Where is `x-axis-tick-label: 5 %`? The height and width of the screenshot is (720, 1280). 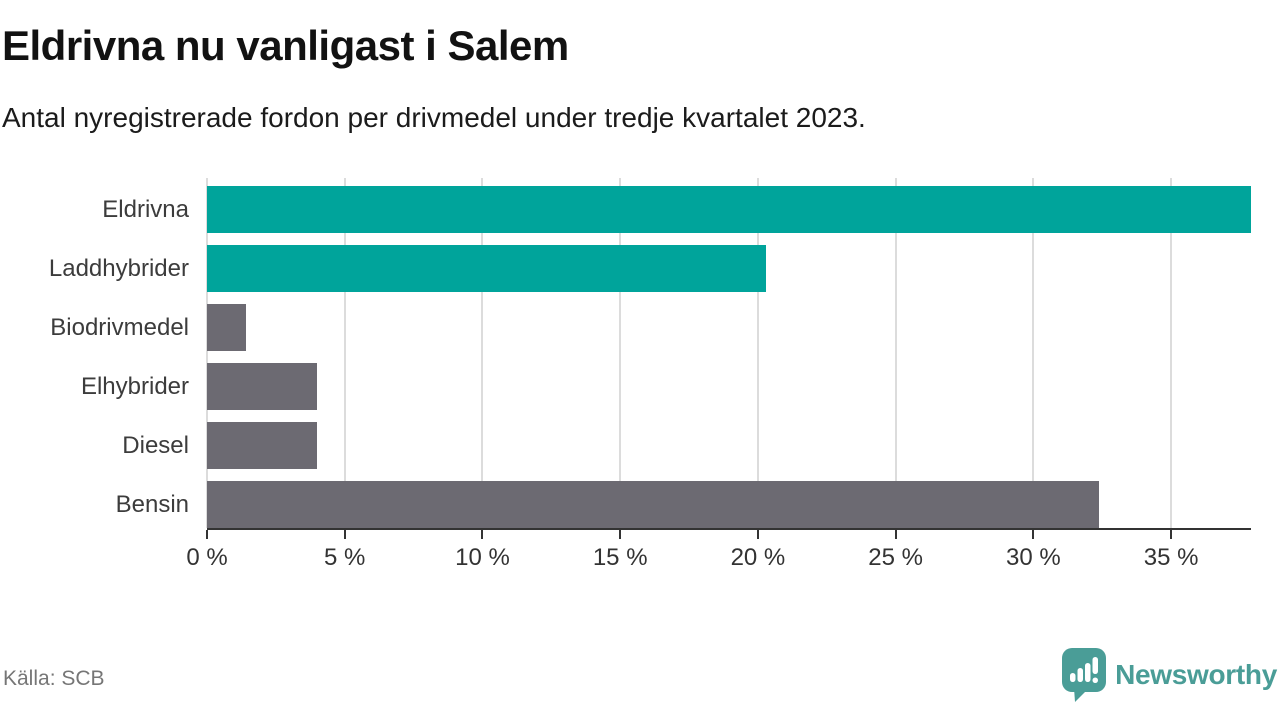 x-axis-tick-label: 5 % is located at coordinates (345, 557).